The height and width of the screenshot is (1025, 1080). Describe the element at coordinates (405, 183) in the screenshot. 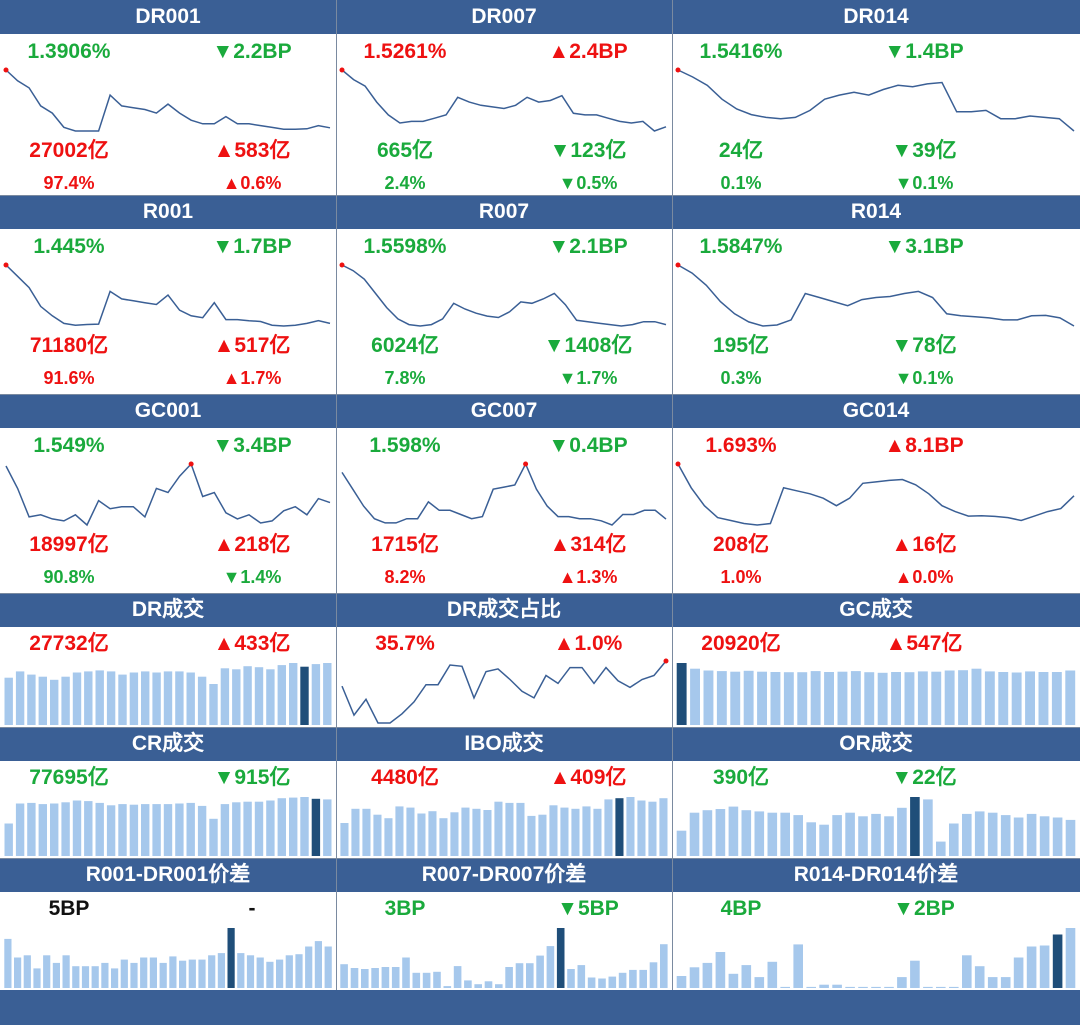

I see `stat-value: 2.4%` at that location.